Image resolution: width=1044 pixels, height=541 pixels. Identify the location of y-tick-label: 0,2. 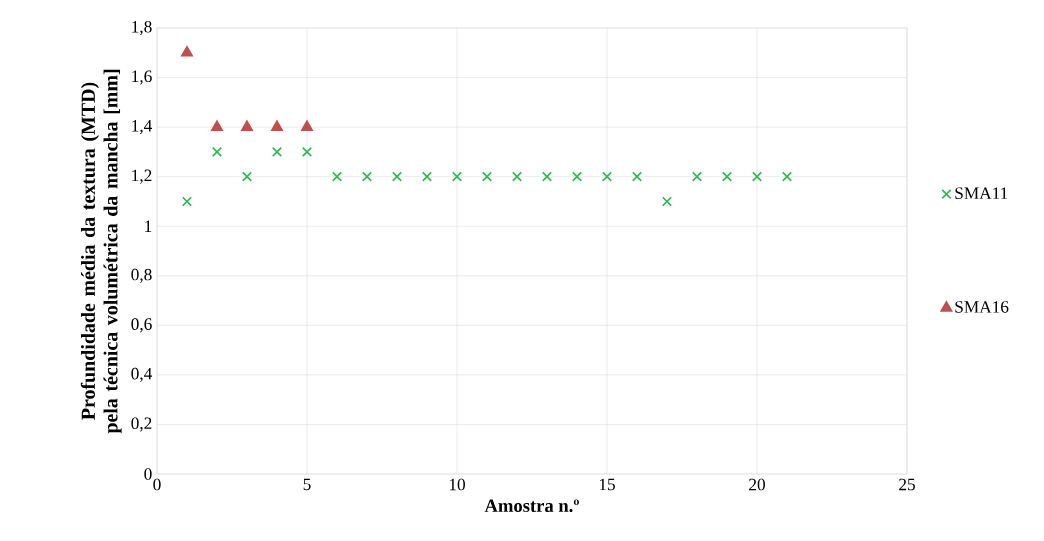
(141, 424).